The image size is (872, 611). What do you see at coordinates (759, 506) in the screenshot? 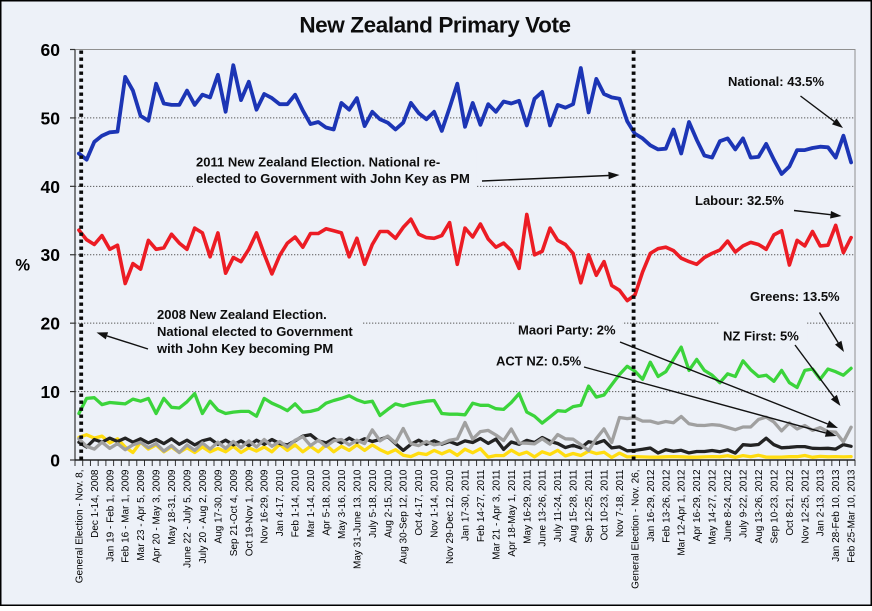
I see `svg-text: Aug 13-26, 2012` at bounding box center [759, 506].